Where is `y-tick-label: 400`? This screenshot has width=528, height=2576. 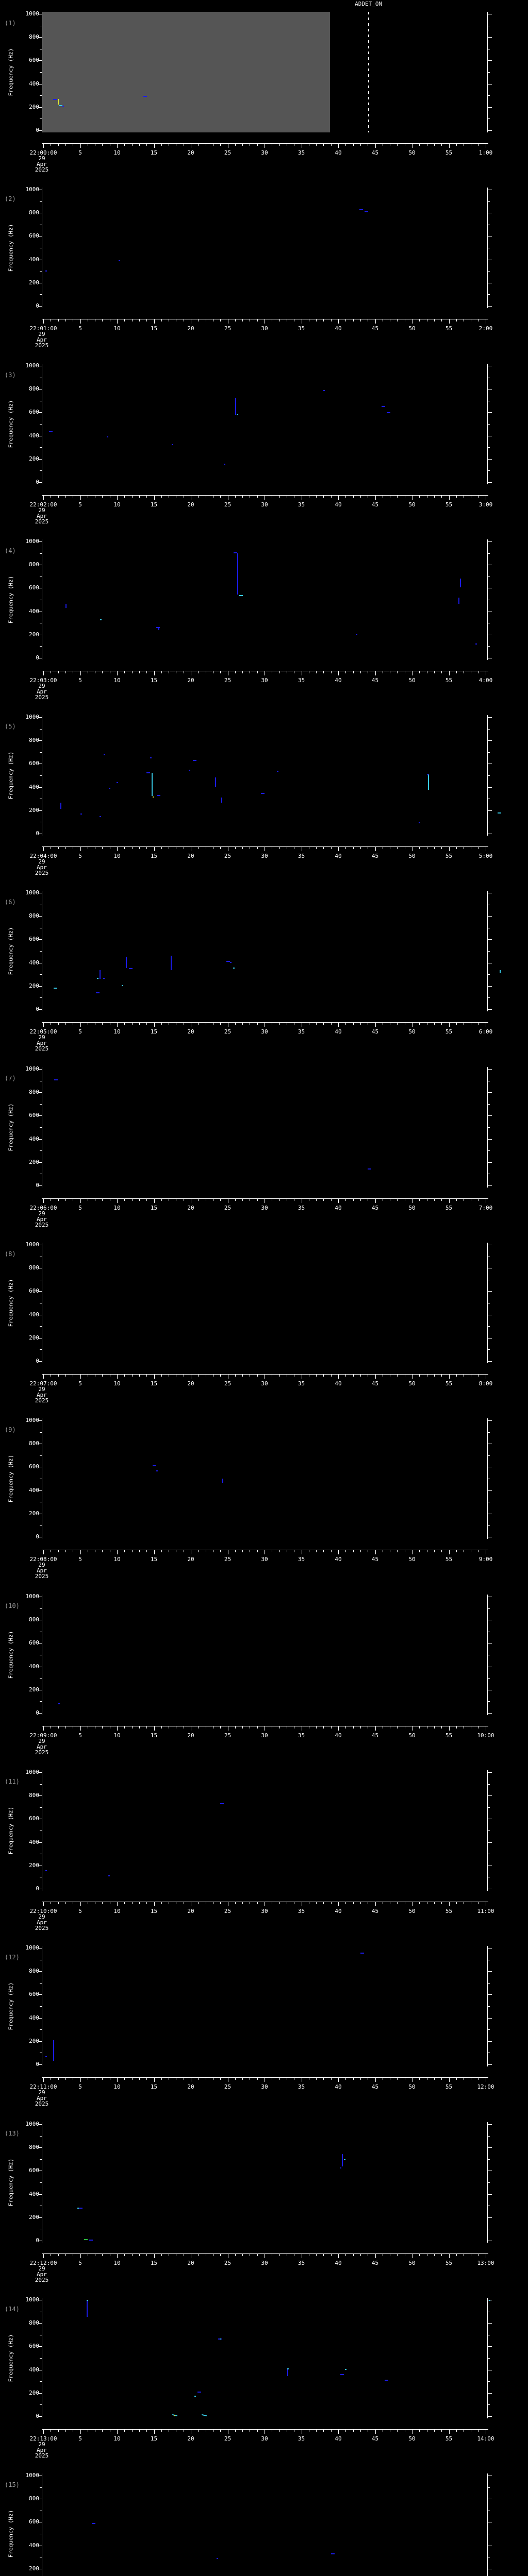 y-tick-label: 400 is located at coordinates (34, 435).